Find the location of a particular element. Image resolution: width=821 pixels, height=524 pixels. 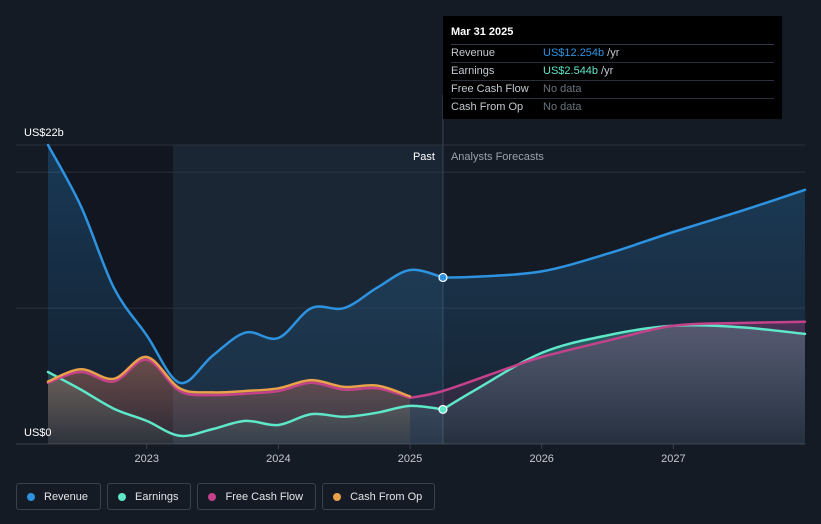

line-cash-from-op-past is located at coordinates (229, 376).